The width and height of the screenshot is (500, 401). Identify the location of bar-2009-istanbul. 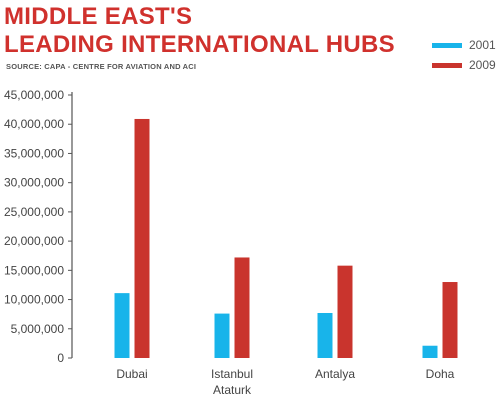
(242, 307).